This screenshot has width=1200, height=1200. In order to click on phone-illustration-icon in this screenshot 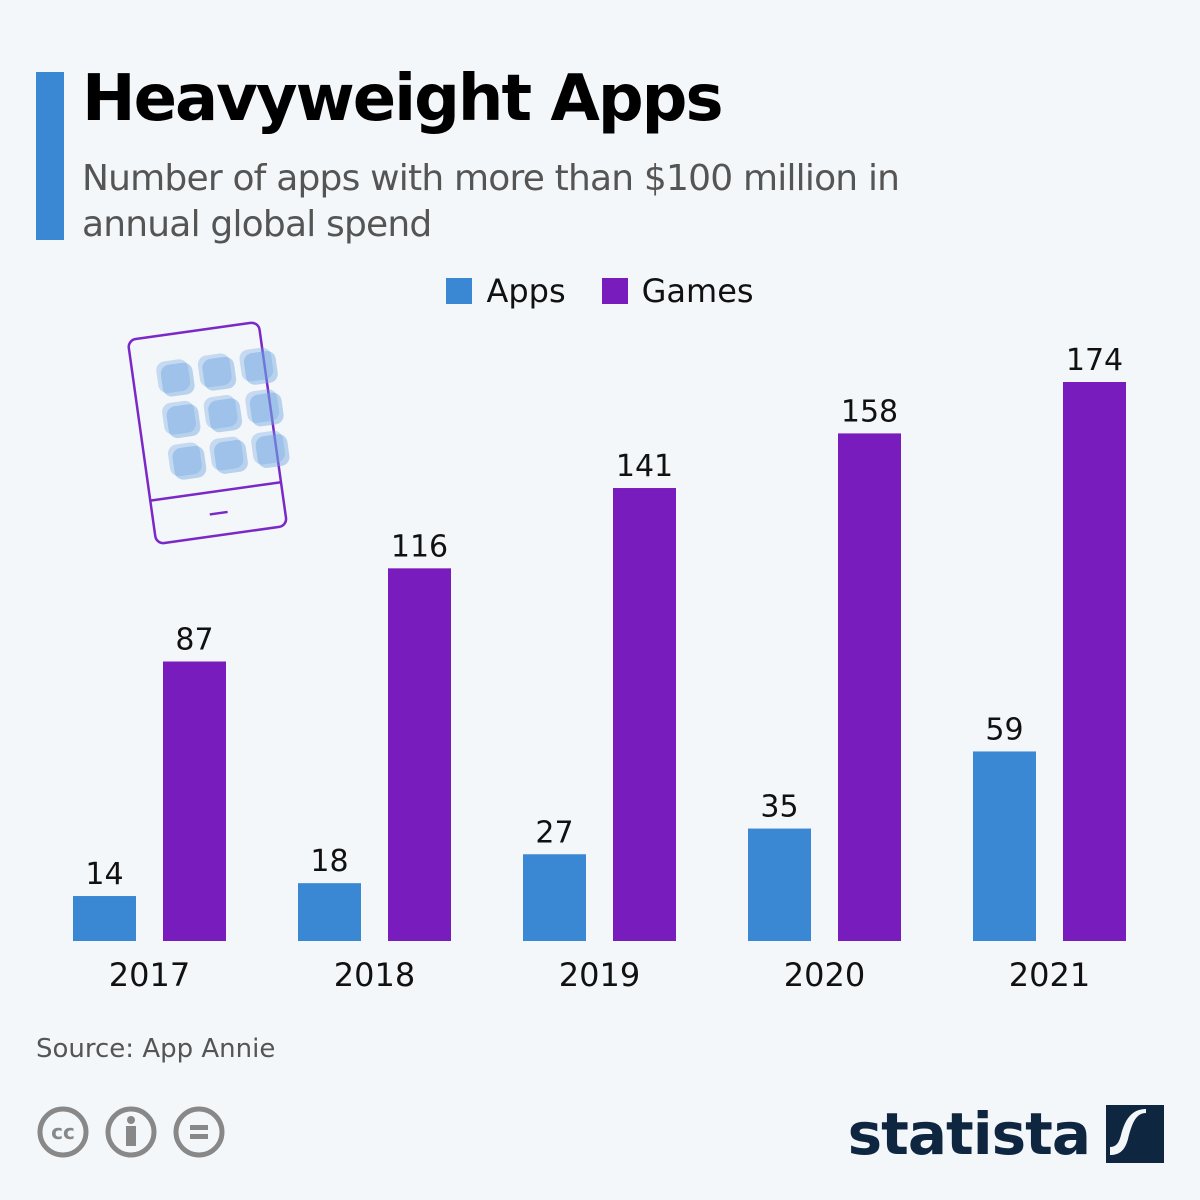, I will do `click(208, 433)`.